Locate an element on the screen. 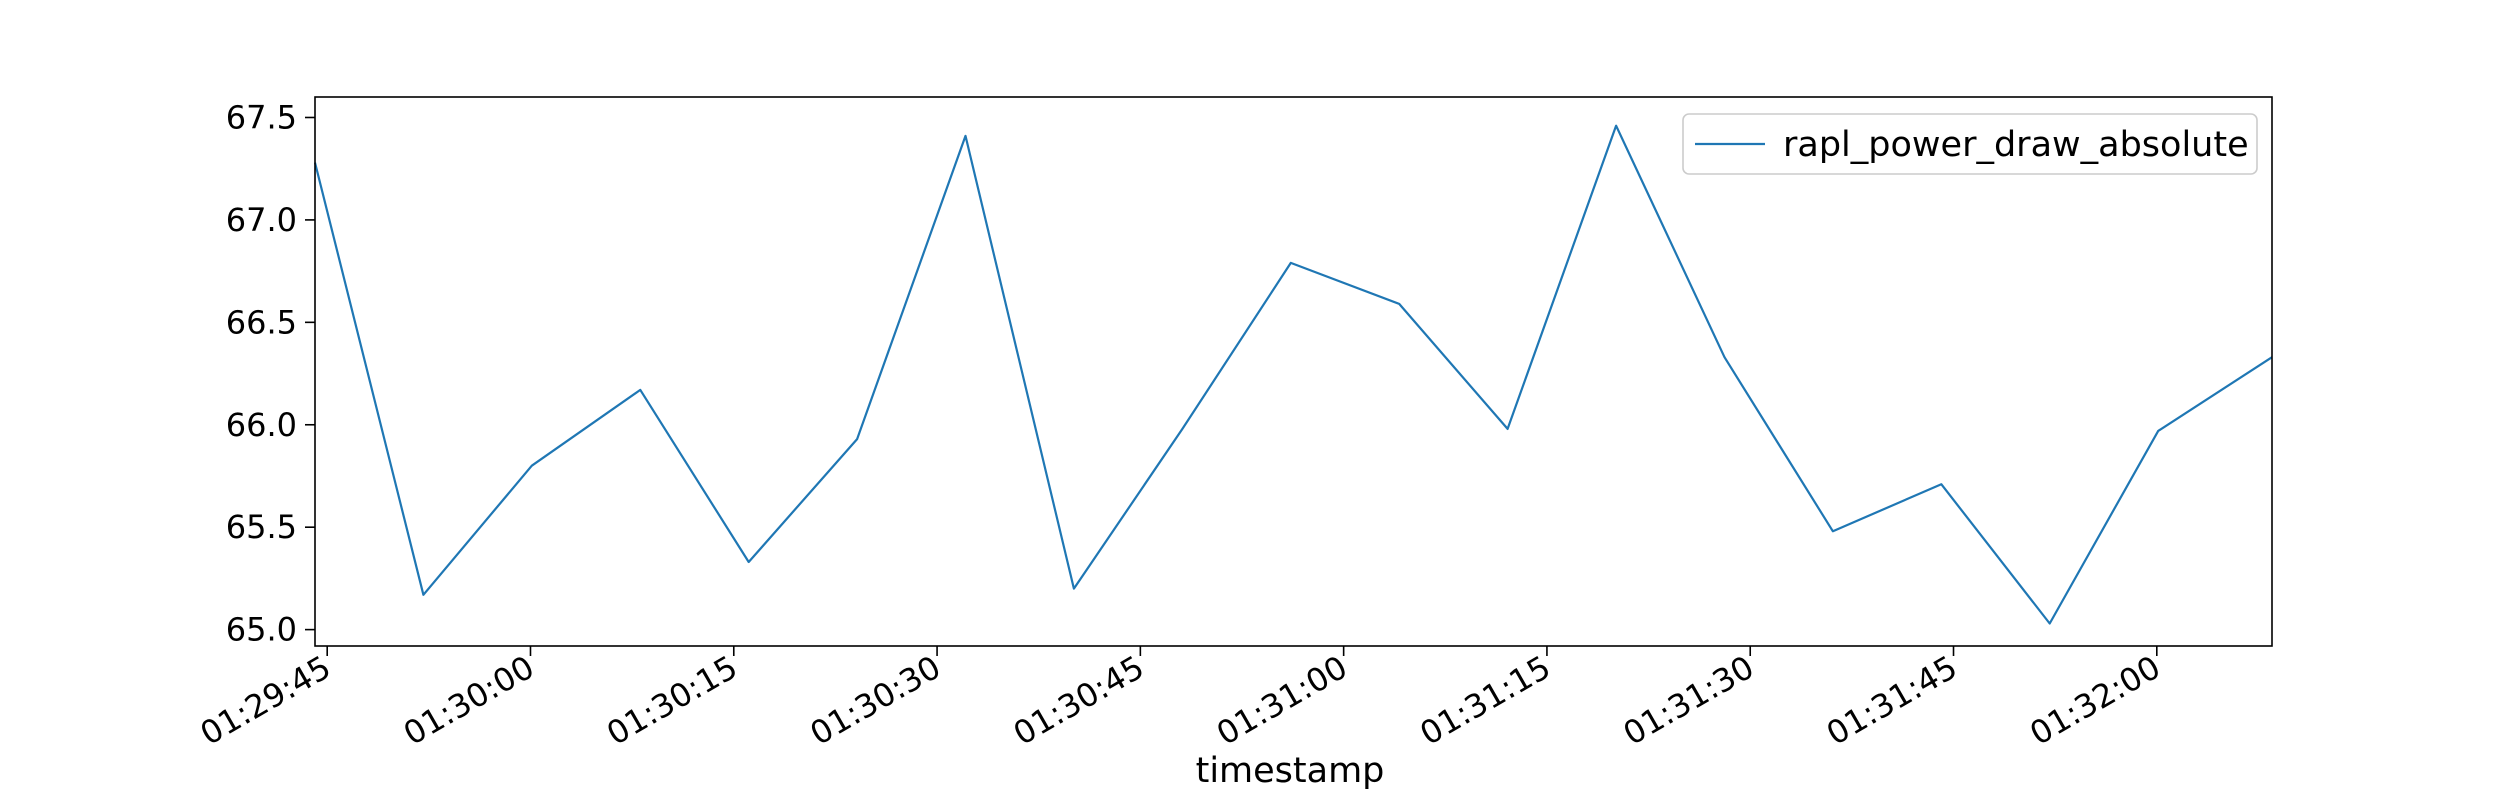 This screenshot has height=800, width=2500. legend: rapl_power_draw_absolute is located at coordinates (1970, 144).